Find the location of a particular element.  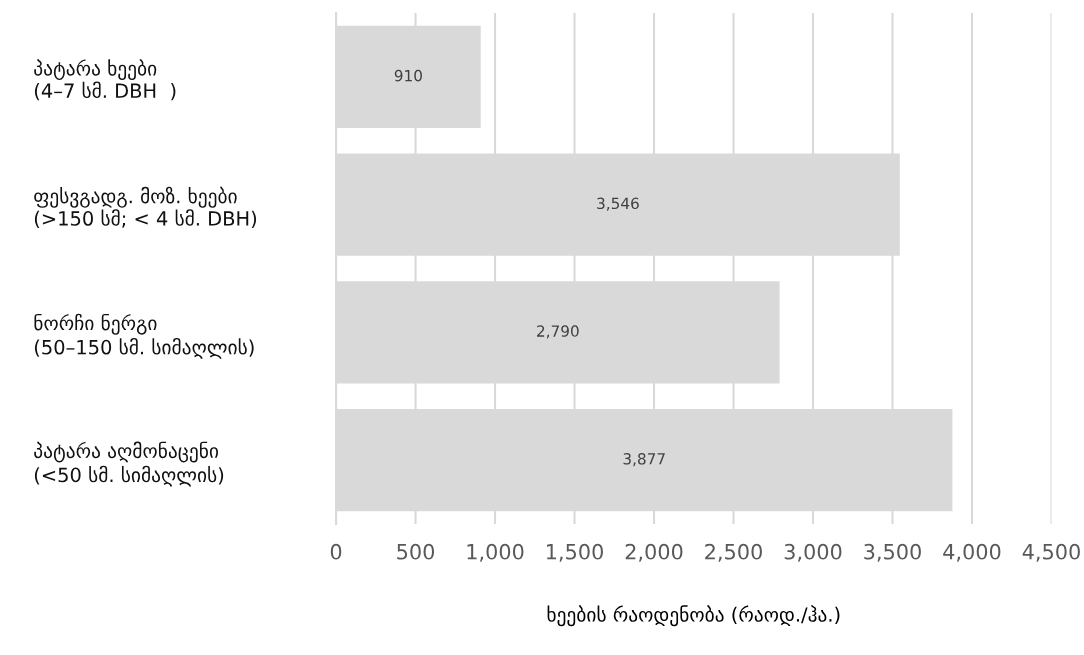

y-tick-label: პატარა ხეები (4–7 სმ. DBH ) is located at coordinates (105, 80).